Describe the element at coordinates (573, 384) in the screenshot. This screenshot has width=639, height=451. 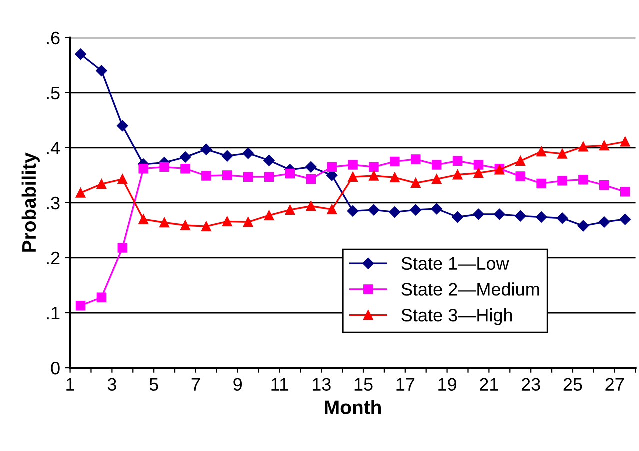
I see `x-tick-label: 25` at that location.